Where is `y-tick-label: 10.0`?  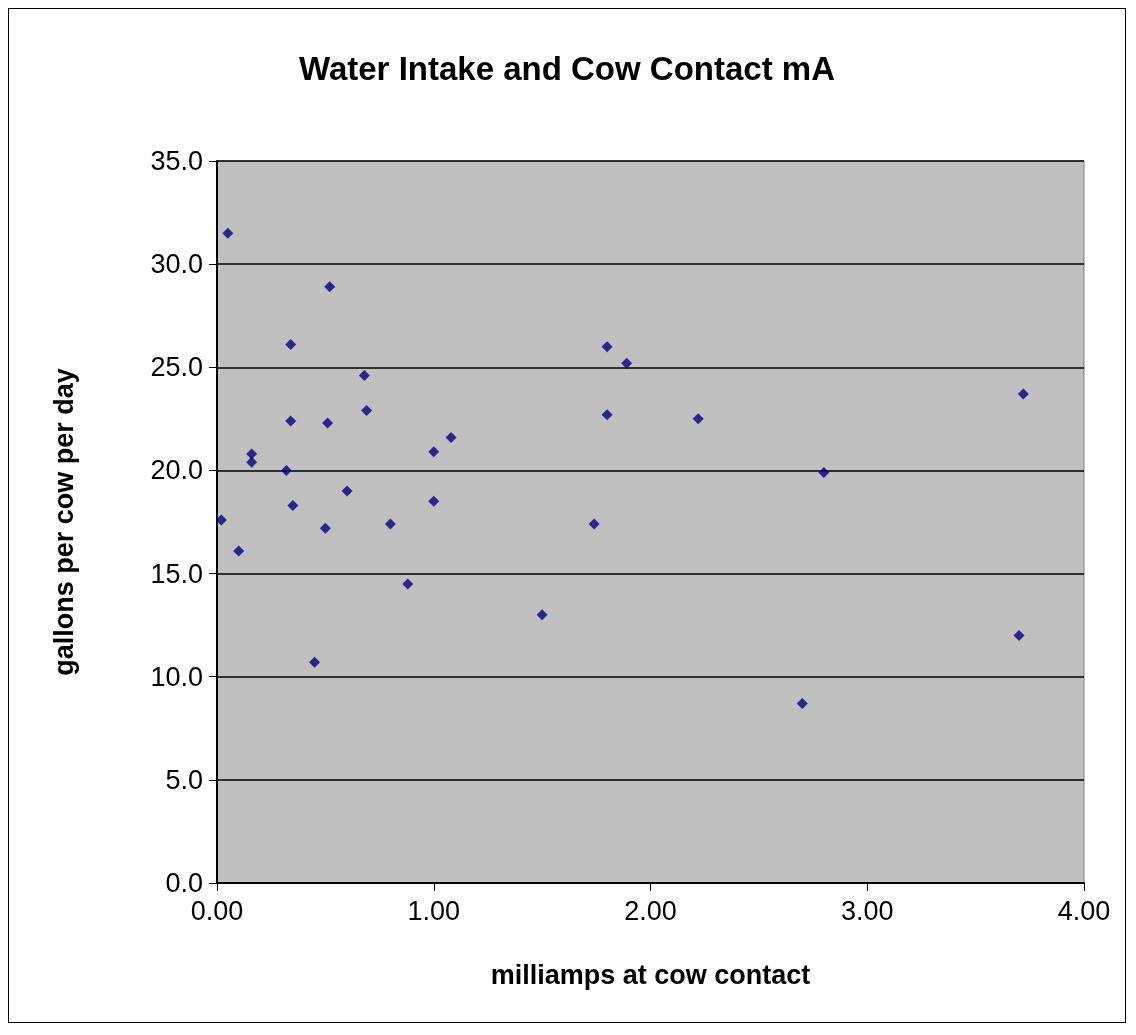 y-tick-label: 10.0 is located at coordinates (176, 676).